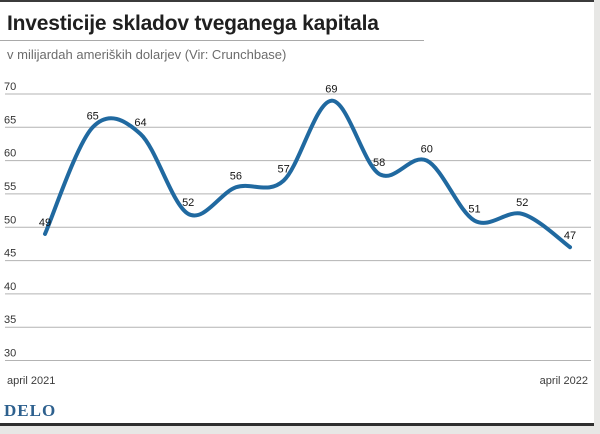 The height and width of the screenshot is (434, 600). What do you see at coordinates (140, 123) in the screenshot?
I see `point-label: 64` at bounding box center [140, 123].